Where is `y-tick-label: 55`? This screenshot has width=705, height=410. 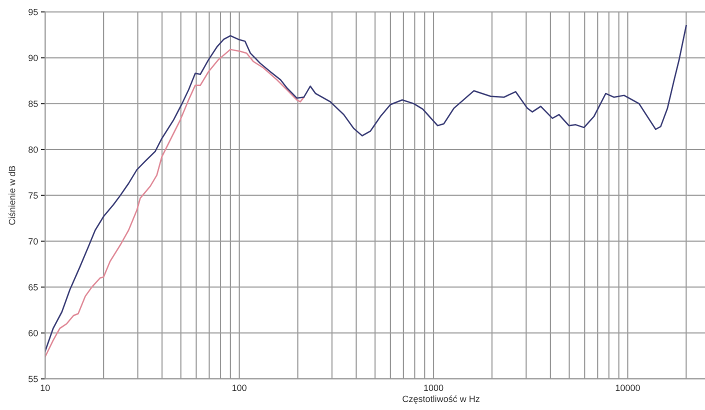
y-tick-label: 55 is located at coordinates (33, 379).